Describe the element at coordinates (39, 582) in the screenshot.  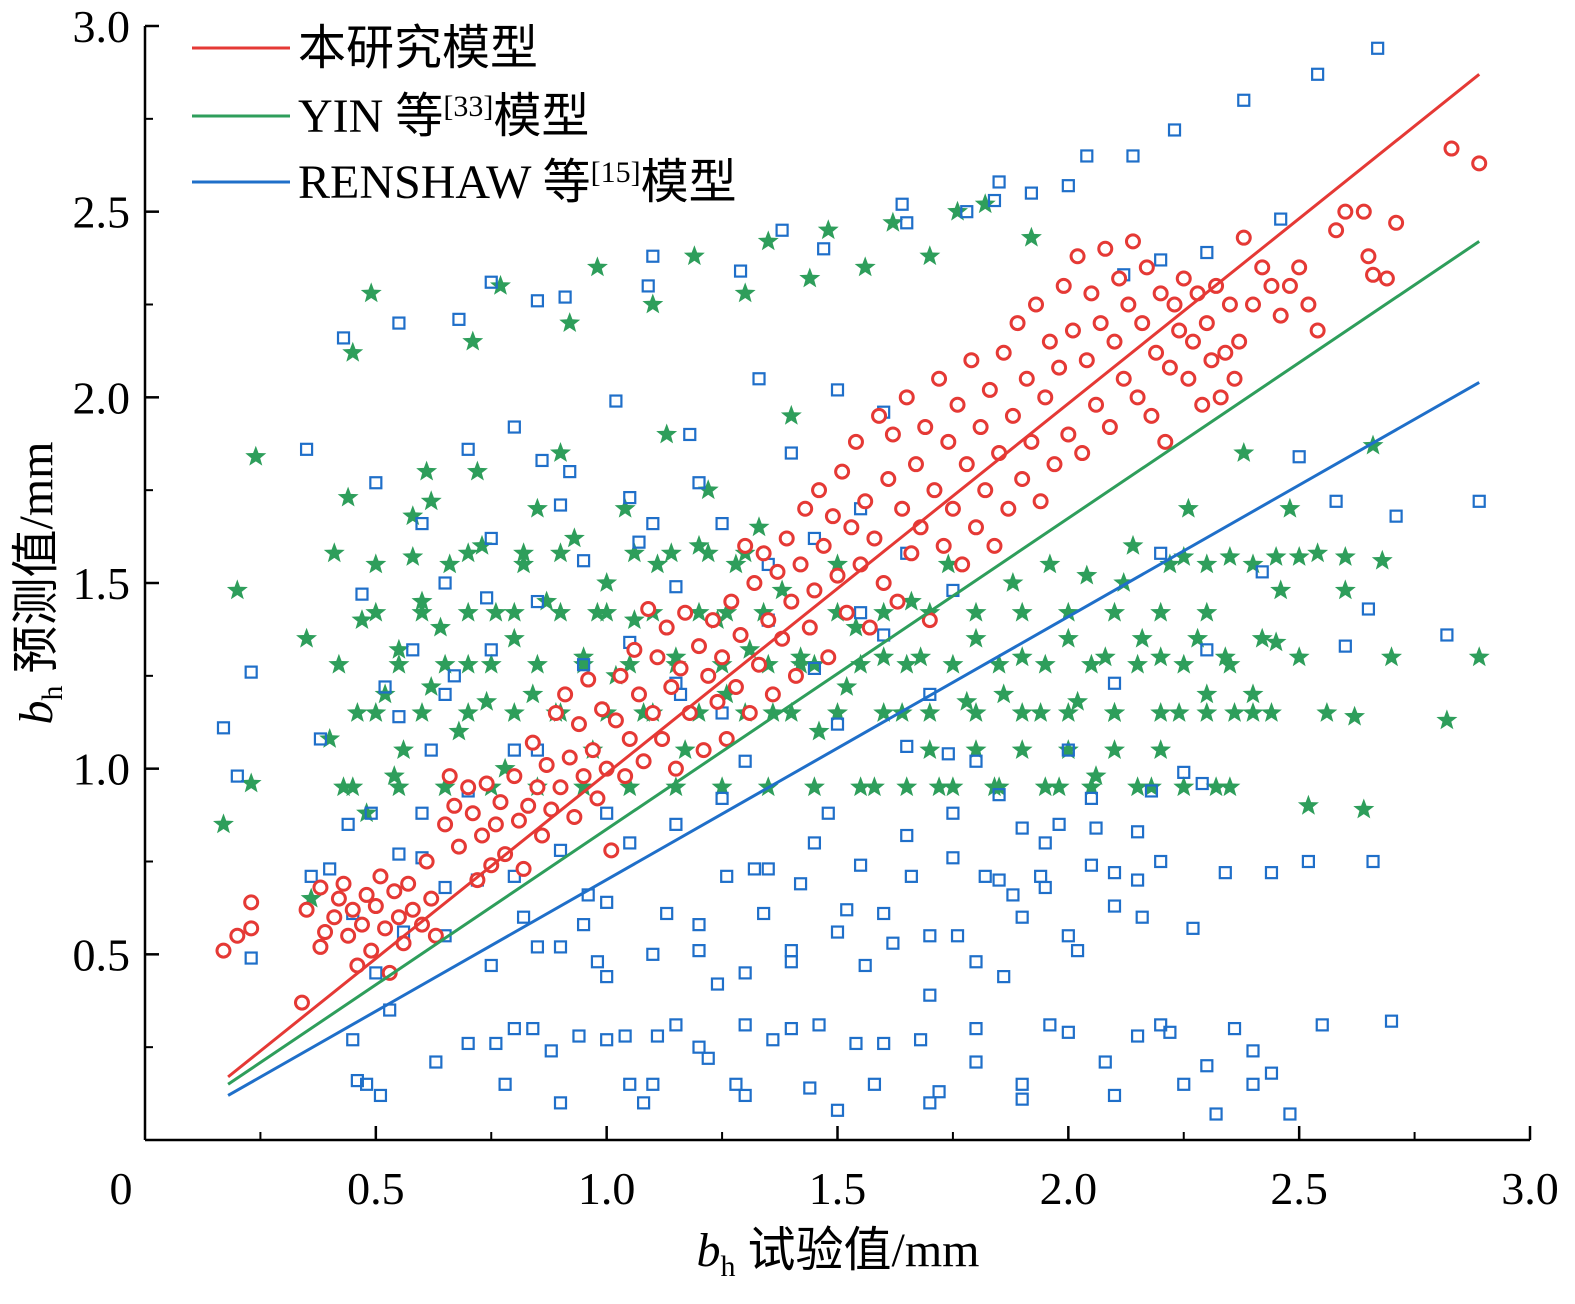
I see `y-axis-title: bh 预测值/mm` at that location.